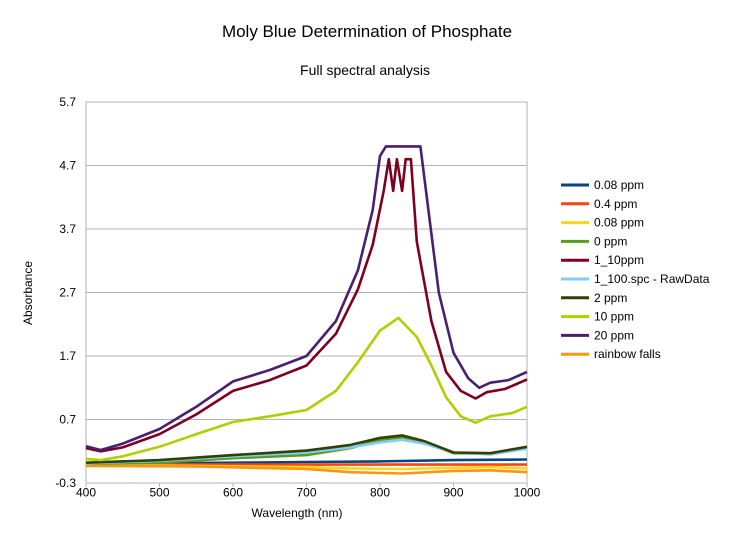 The height and width of the screenshot is (539, 730). I want to click on x-tick-label: 500, so click(159, 492).